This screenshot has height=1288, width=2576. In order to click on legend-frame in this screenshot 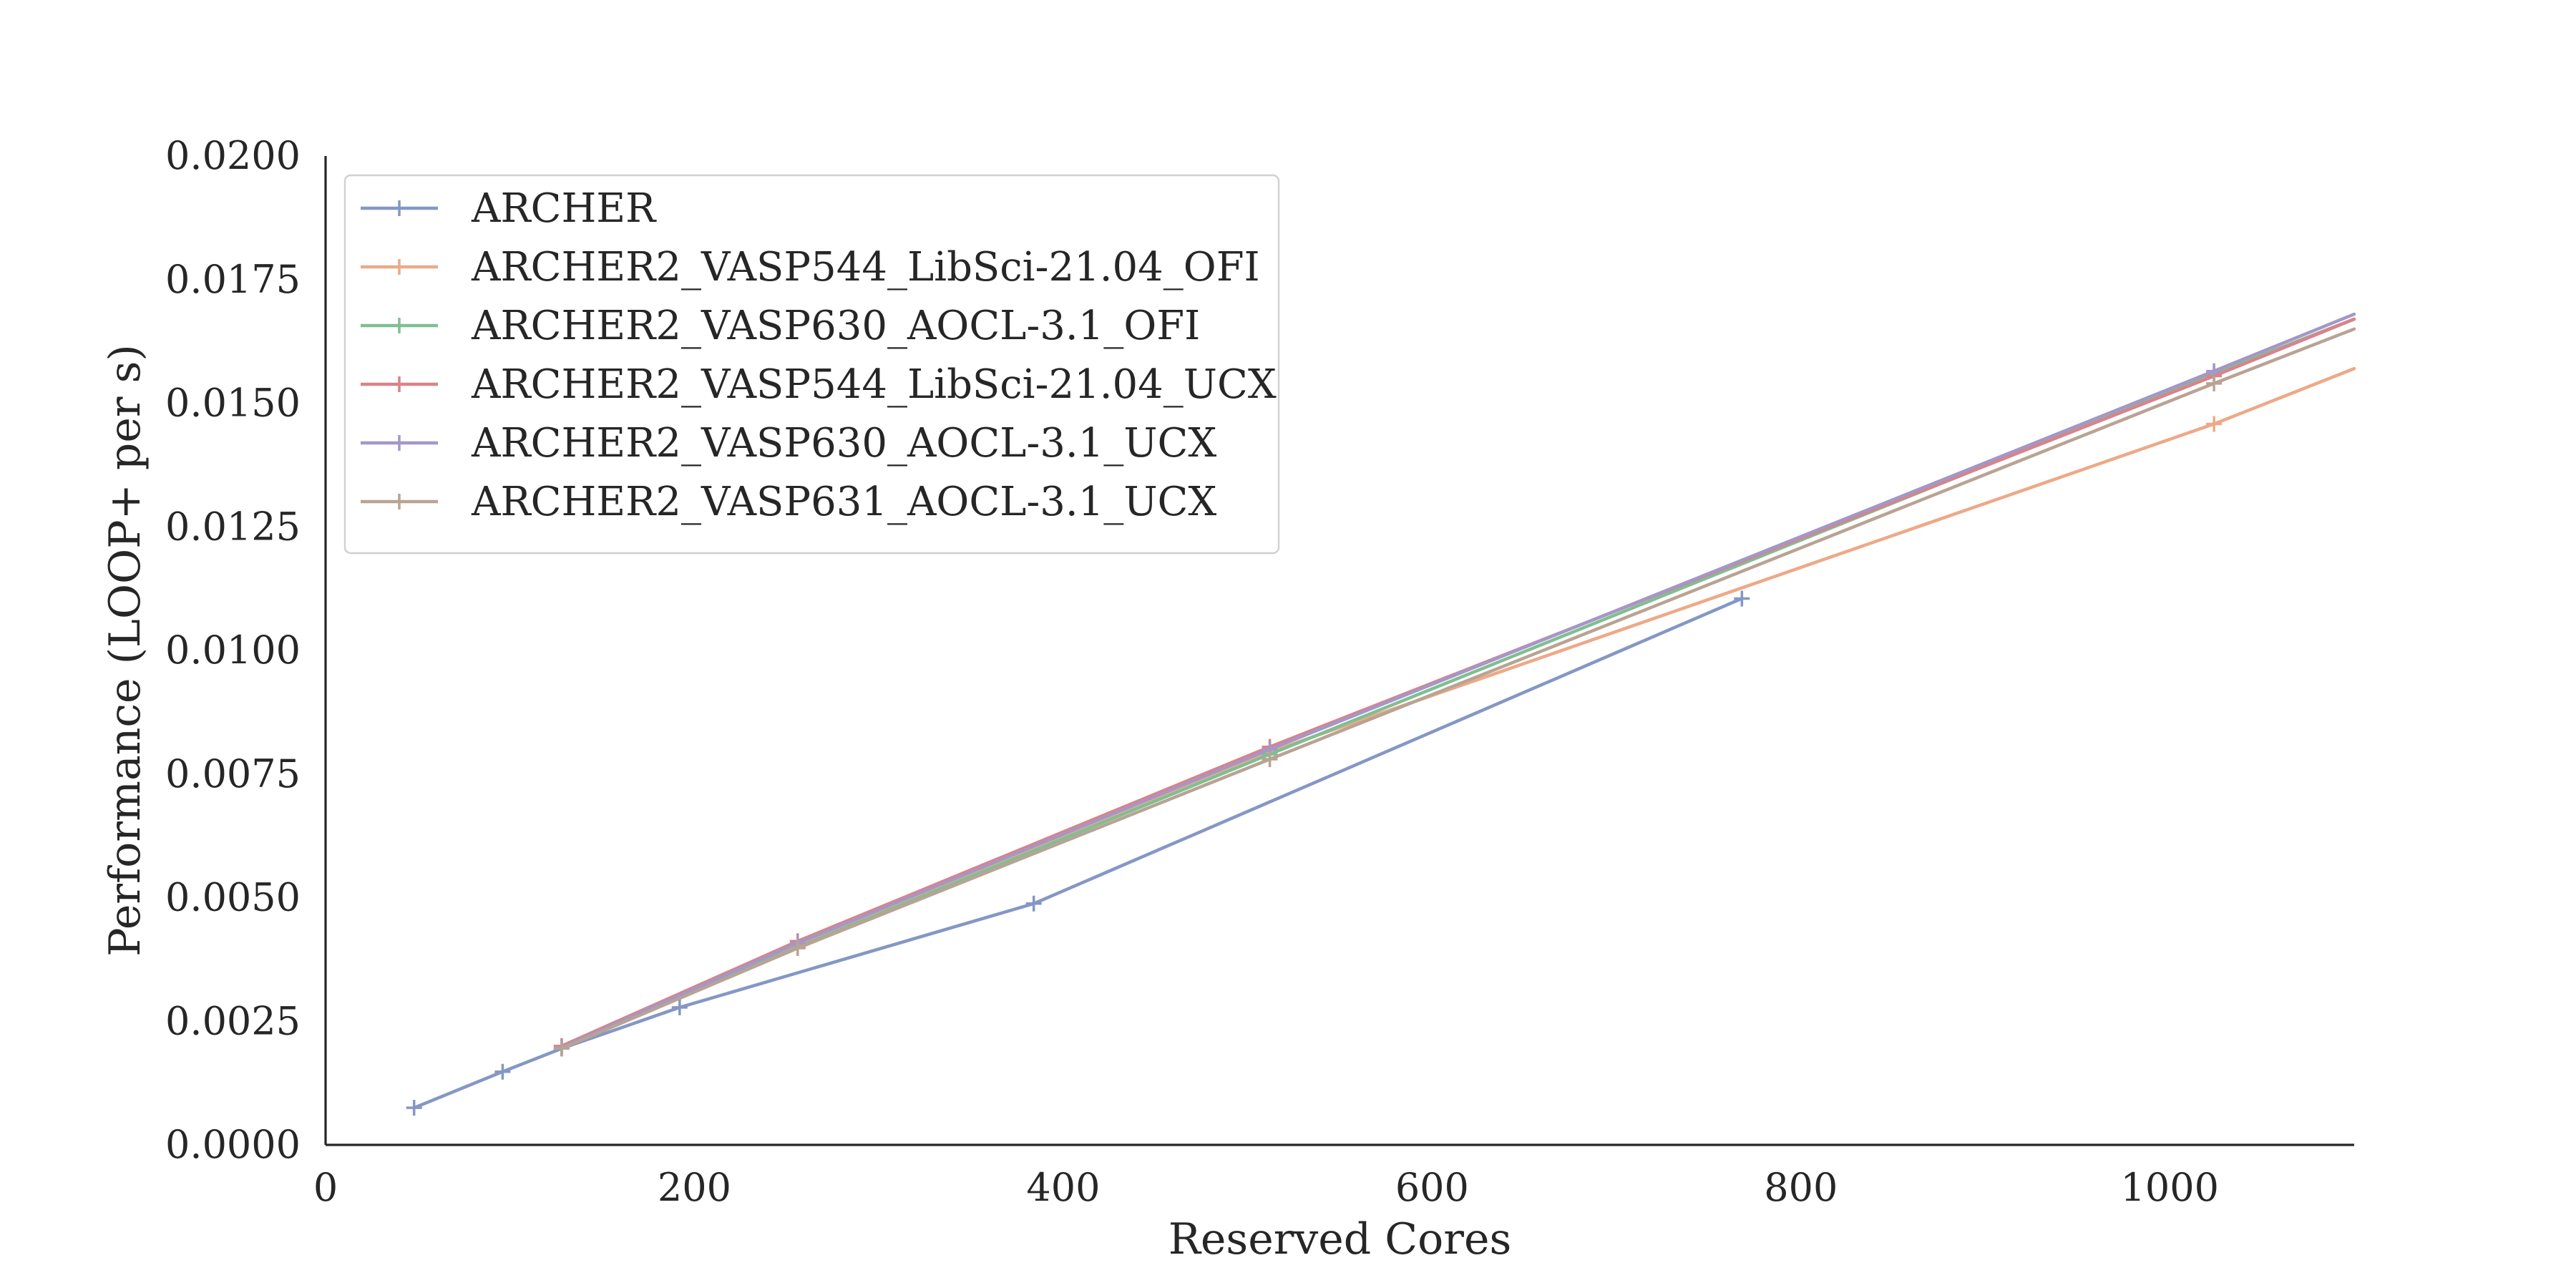, I will do `click(811, 364)`.